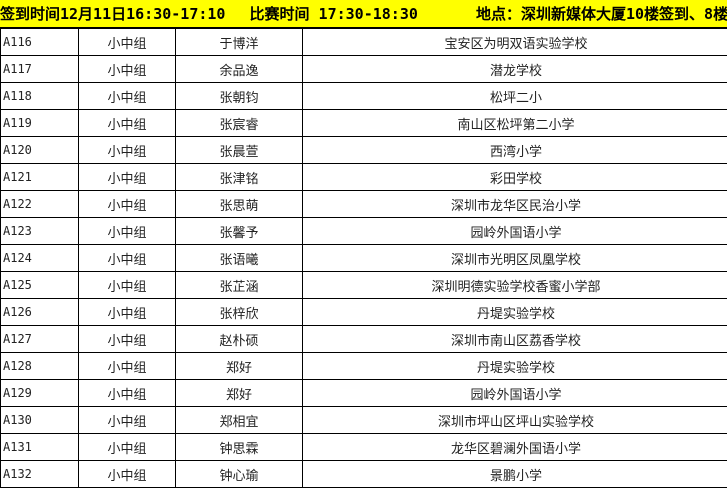 The image size is (727, 488). I want to click on school-cell: 景鹏小学, so click(514, 474).